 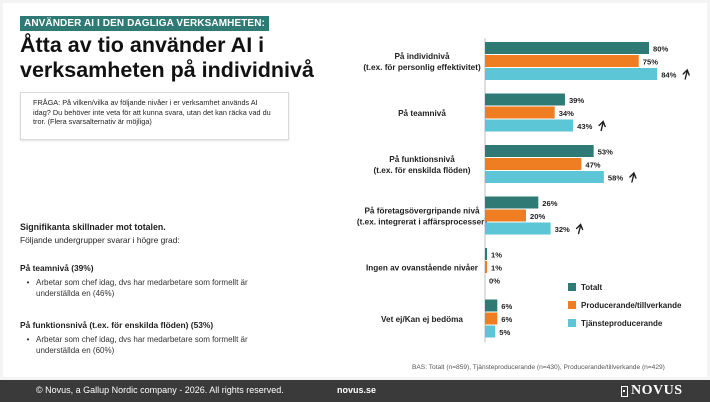 I want to click on category-label: (t.ex. för personlig effektivitet), so click(x=422, y=67).